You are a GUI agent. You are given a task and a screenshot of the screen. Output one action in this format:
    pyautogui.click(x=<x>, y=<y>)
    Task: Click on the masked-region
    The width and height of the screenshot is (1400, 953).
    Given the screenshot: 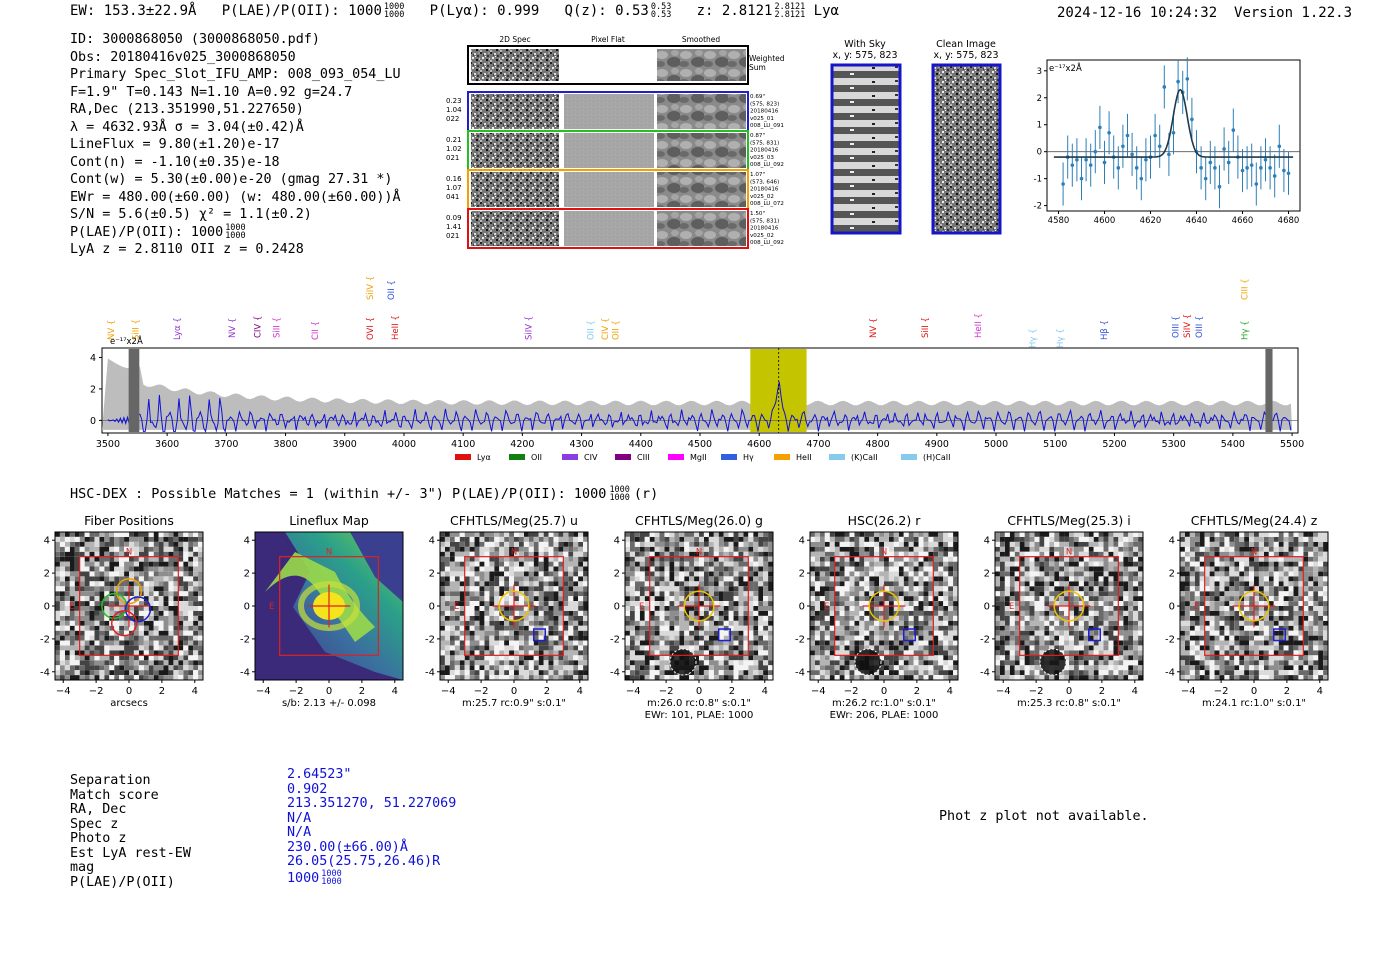 What is the action you would take?
    pyautogui.click(x=1269, y=390)
    